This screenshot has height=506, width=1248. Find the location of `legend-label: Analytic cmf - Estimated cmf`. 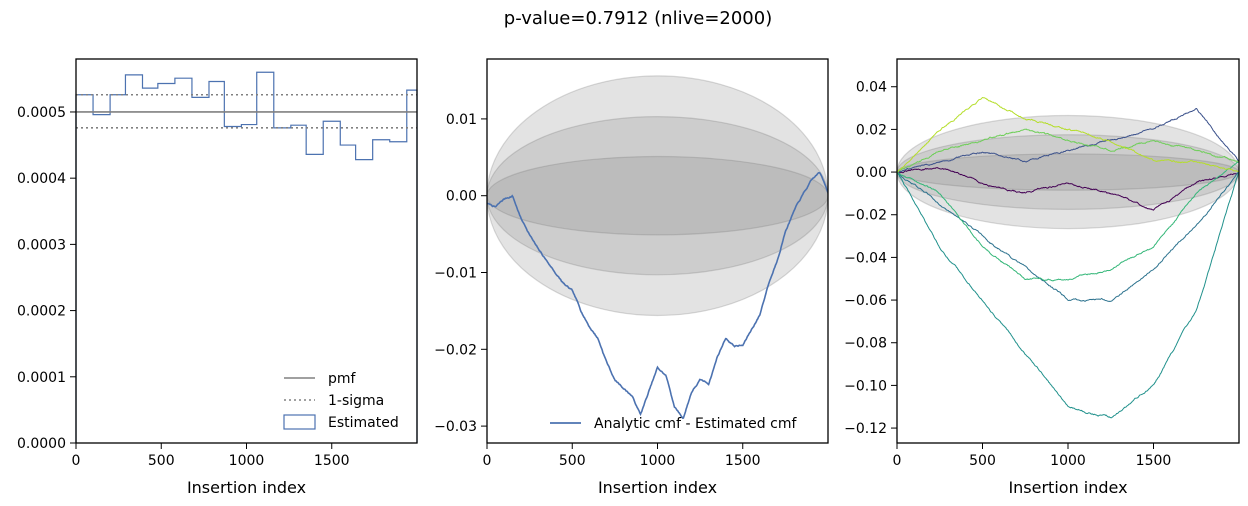

legend-label: Analytic cmf - Estimated cmf is located at coordinates (695, 424).